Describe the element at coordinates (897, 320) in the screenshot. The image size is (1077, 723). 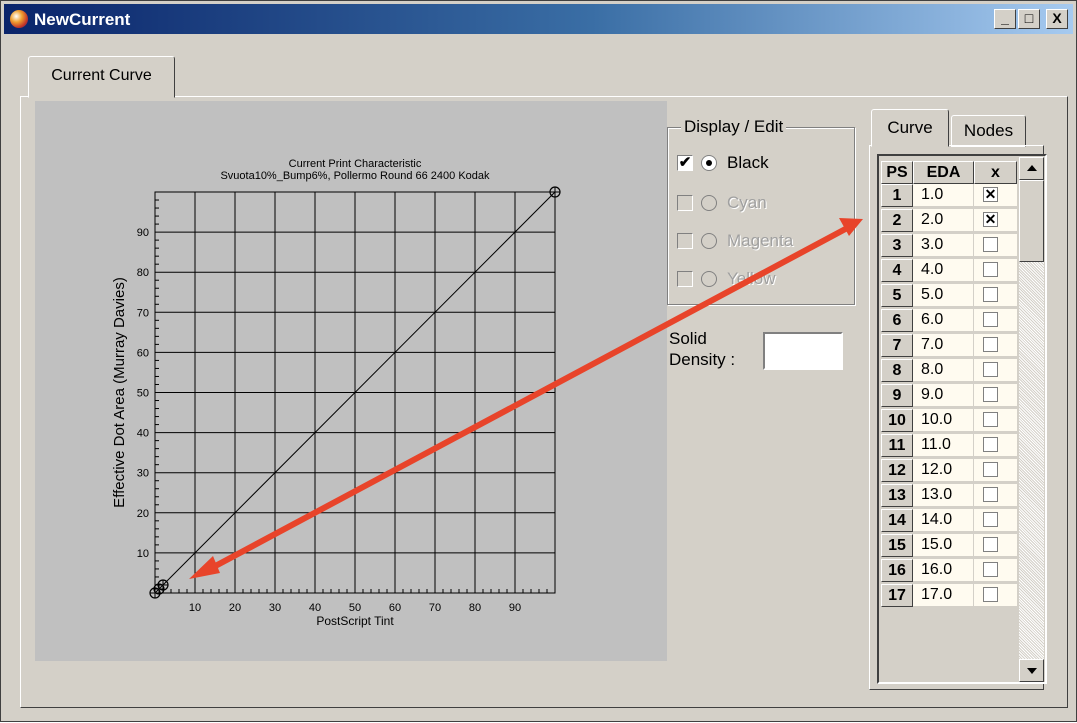
I see `row-ps-6: 6` at that location.